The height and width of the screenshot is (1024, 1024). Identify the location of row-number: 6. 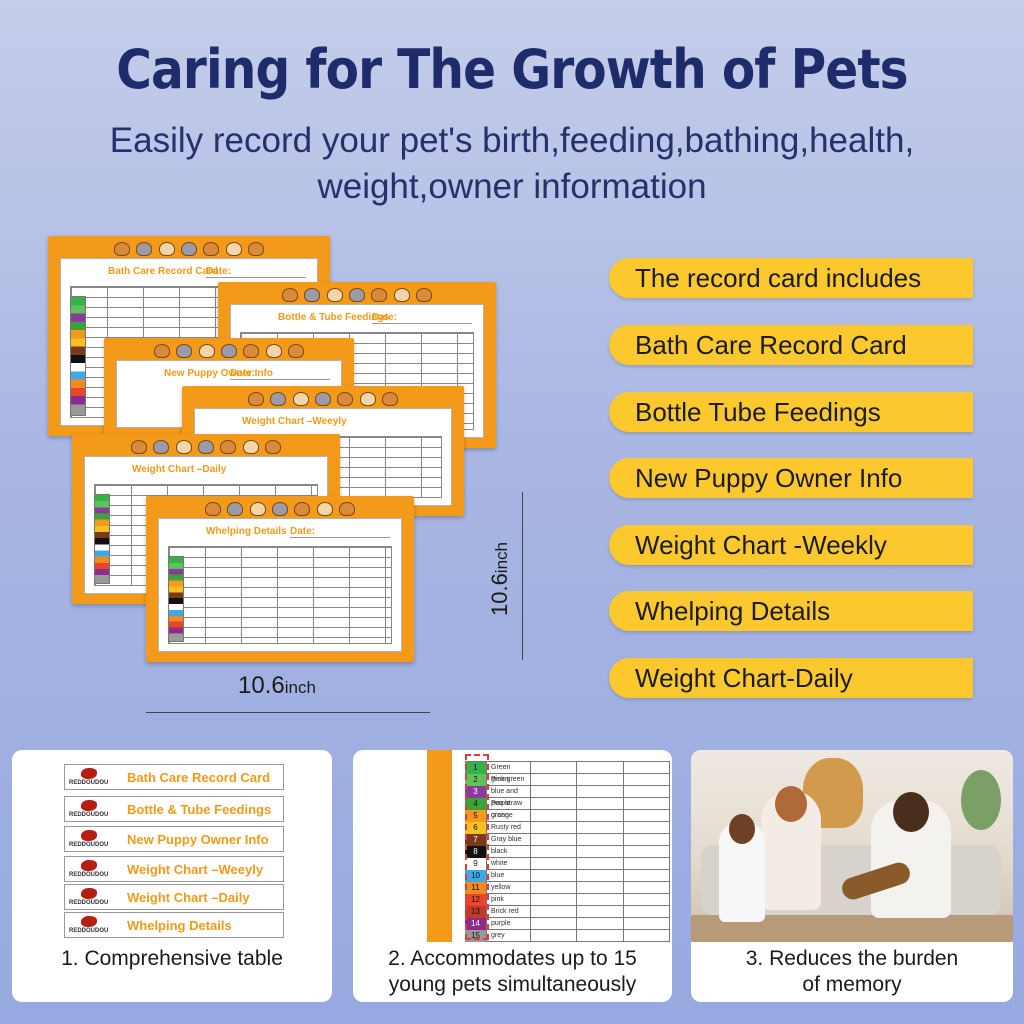
(476, 827).